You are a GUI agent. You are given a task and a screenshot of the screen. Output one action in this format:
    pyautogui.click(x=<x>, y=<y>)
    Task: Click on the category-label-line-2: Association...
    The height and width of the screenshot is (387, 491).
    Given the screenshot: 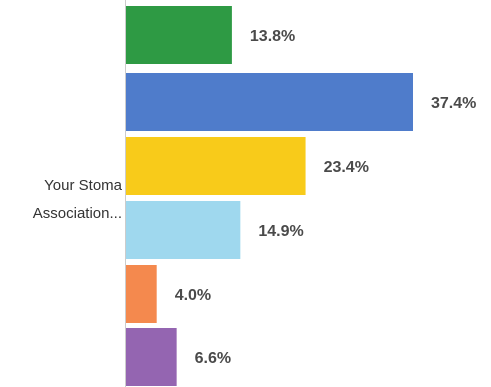 What is the action you would take?
    pyautogui.click(x=77, y=213)
    